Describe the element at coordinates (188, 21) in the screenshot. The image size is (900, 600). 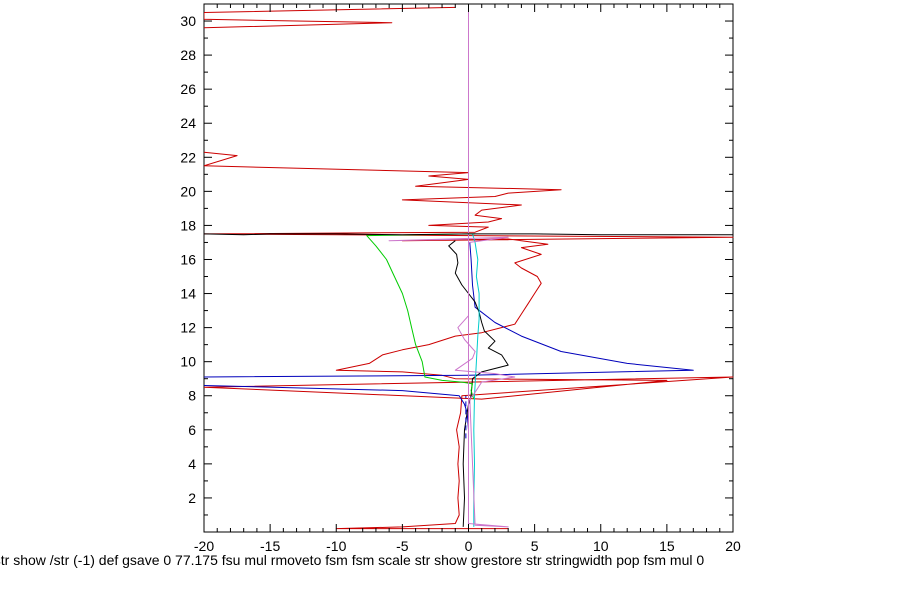
I see `y-tick-label: 30` at that location.